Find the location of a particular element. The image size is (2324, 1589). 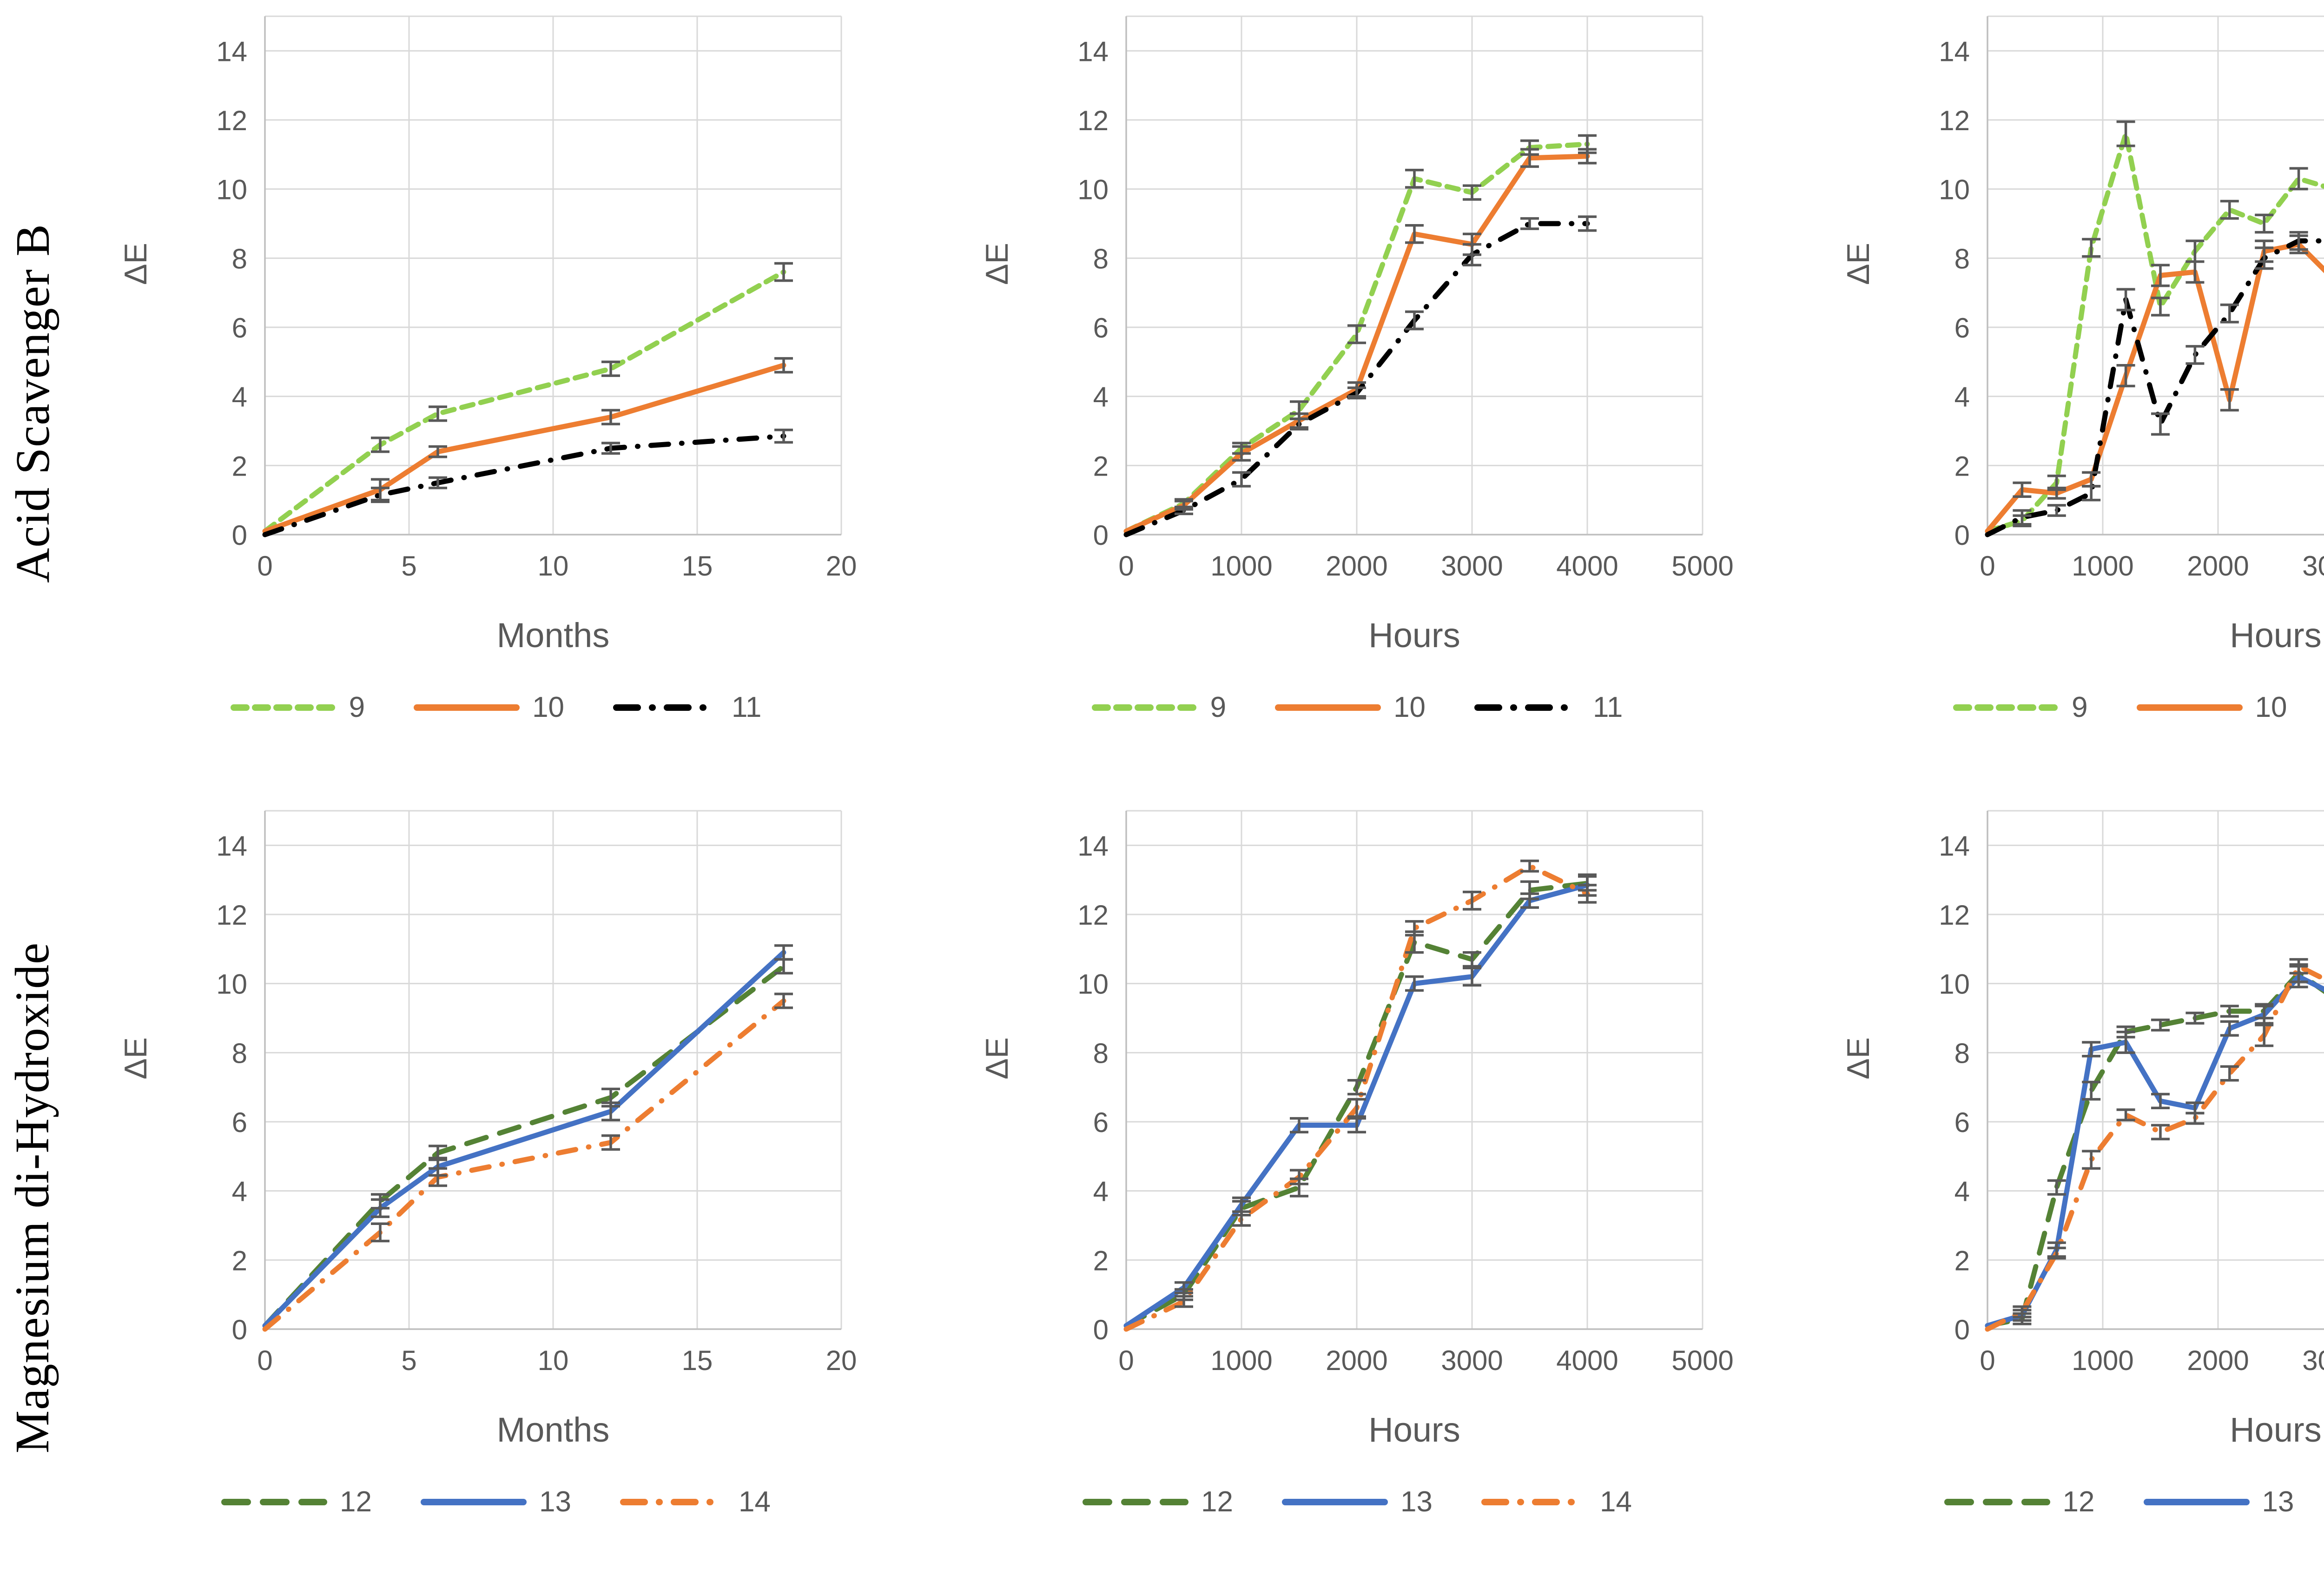

chart-canvas: 0 2 4 6 8 10 12 14 0 5 10 15 20 Months ΔE is located at coordinates (487, 335).